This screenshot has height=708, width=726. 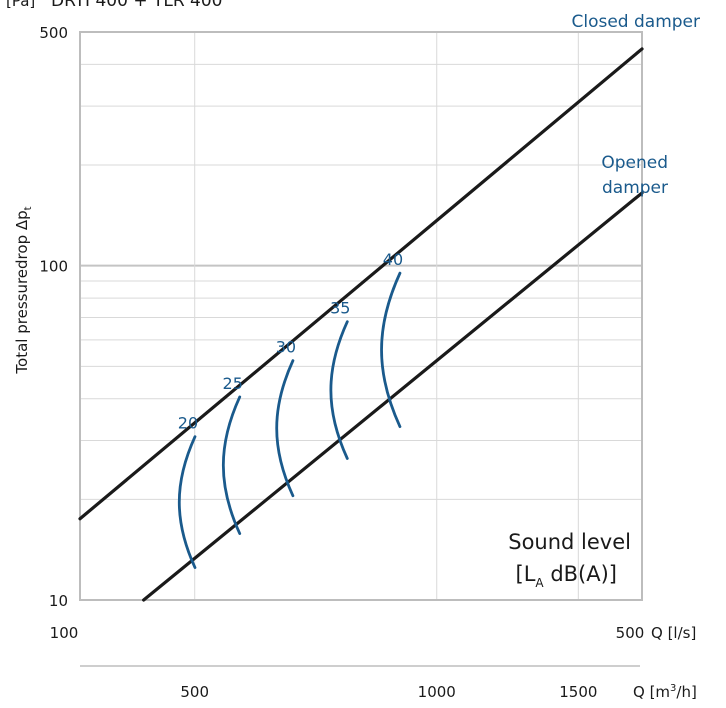 I want to click on sound-level-curve-label: 20, so click(x=188, y=423).